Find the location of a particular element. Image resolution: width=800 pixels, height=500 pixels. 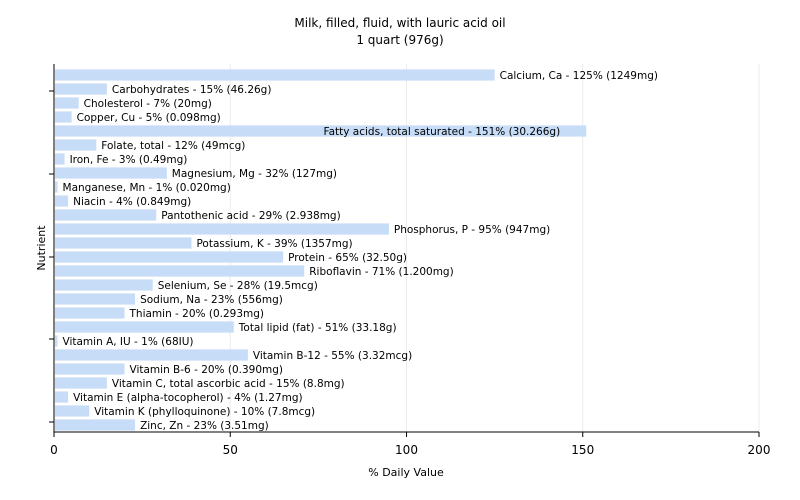

bar-label: Folate, total - 12% (49mcg) is located at coordinates (173, 146).